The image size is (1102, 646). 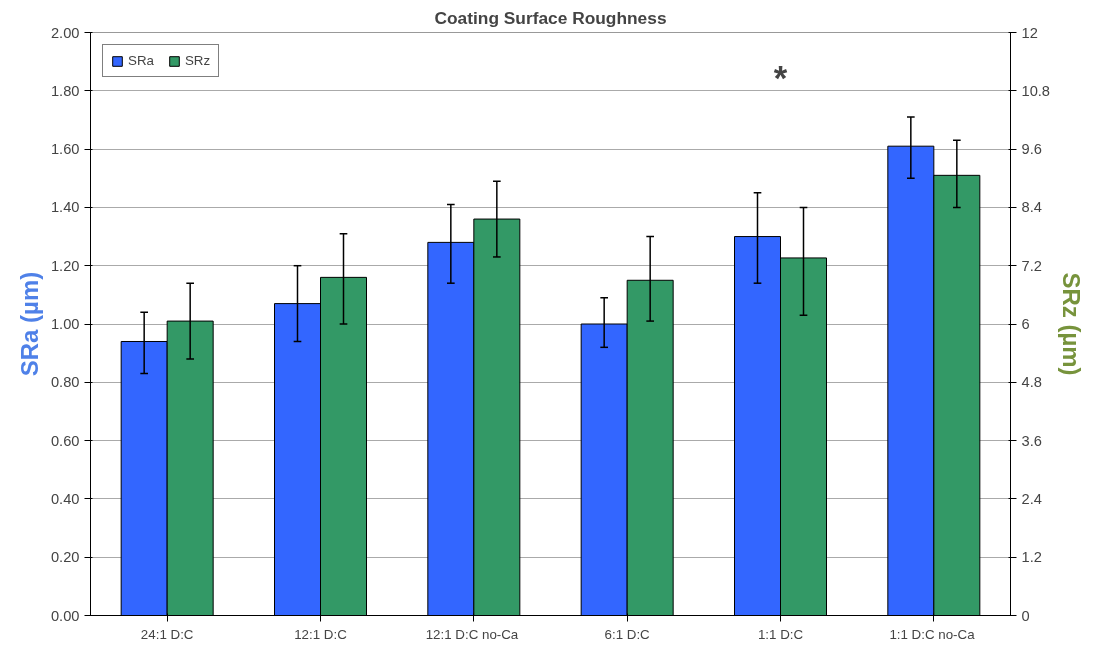 What do you see at coordinates (1031, 207) in the screenshot?
I see `y2-tick-label: 8.4` at bounding box center [1031, 207].